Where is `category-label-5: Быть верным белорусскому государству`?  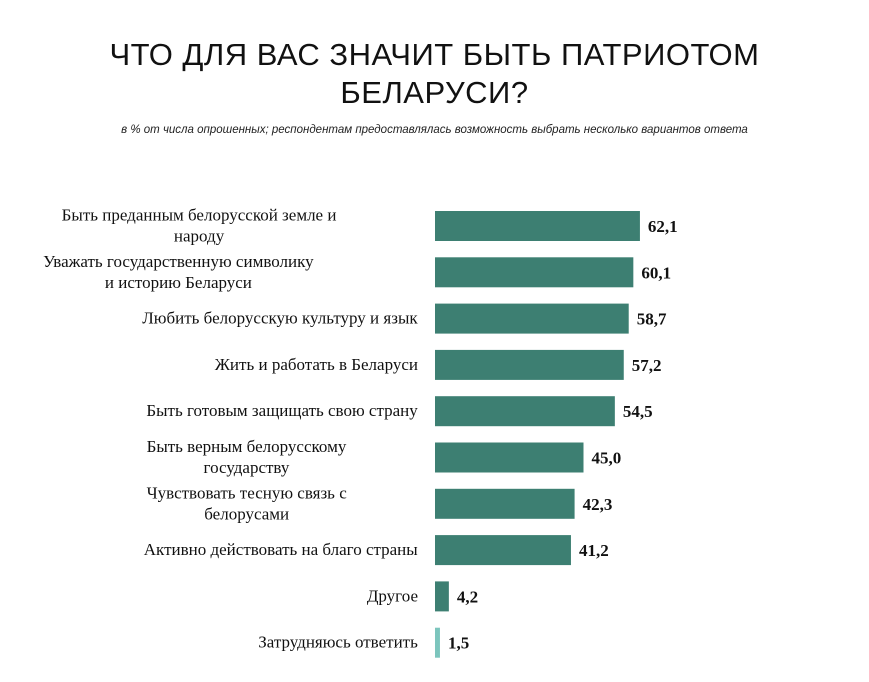
category-label-5: Быть верным белорусскому государству is located at coordinates (247, 457).